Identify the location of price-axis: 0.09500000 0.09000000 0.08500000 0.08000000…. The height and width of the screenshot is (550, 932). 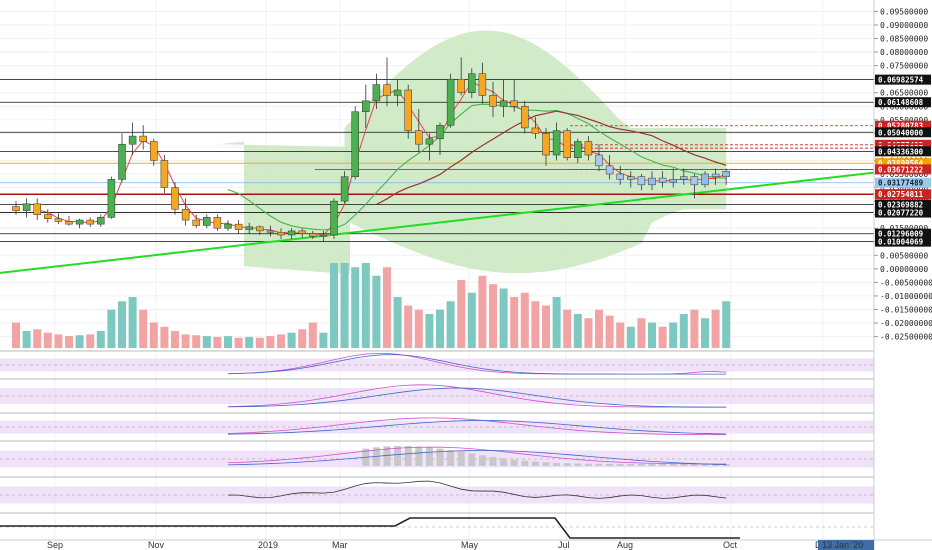
(902, 275).